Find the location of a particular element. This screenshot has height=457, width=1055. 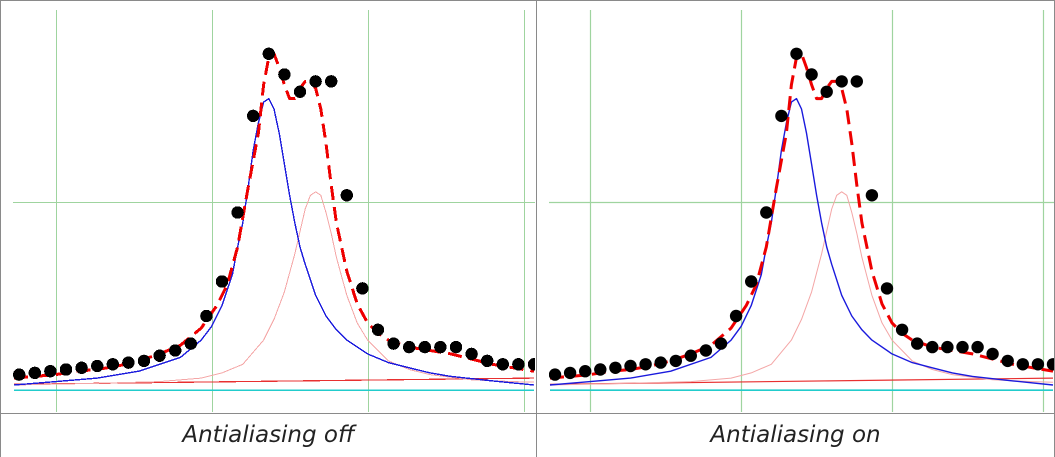

caption-cell-off: Antialiasing off is located at coordinates (268, 435).